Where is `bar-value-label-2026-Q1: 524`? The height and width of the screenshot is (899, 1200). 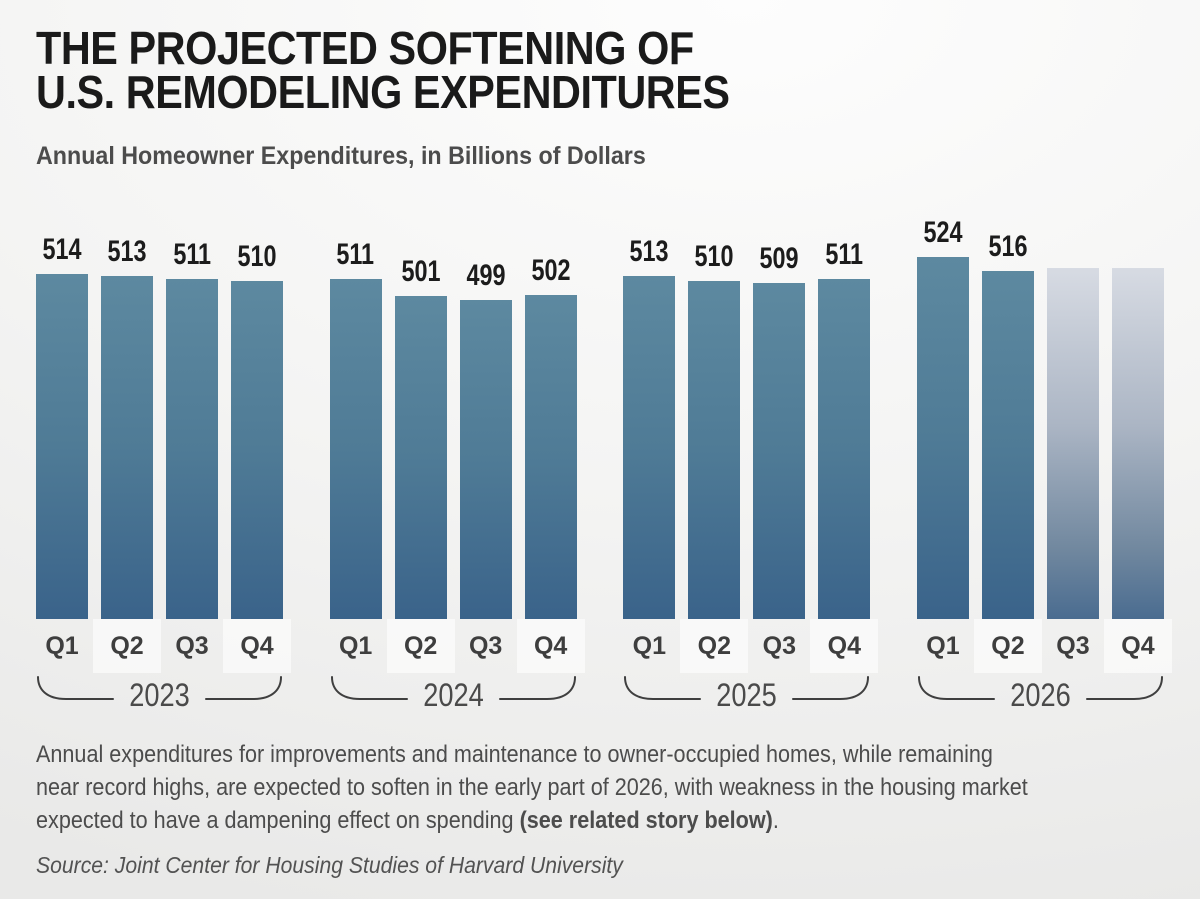 bar-value-label-2026-Q1: 524 is located at coordinates (943, 232).